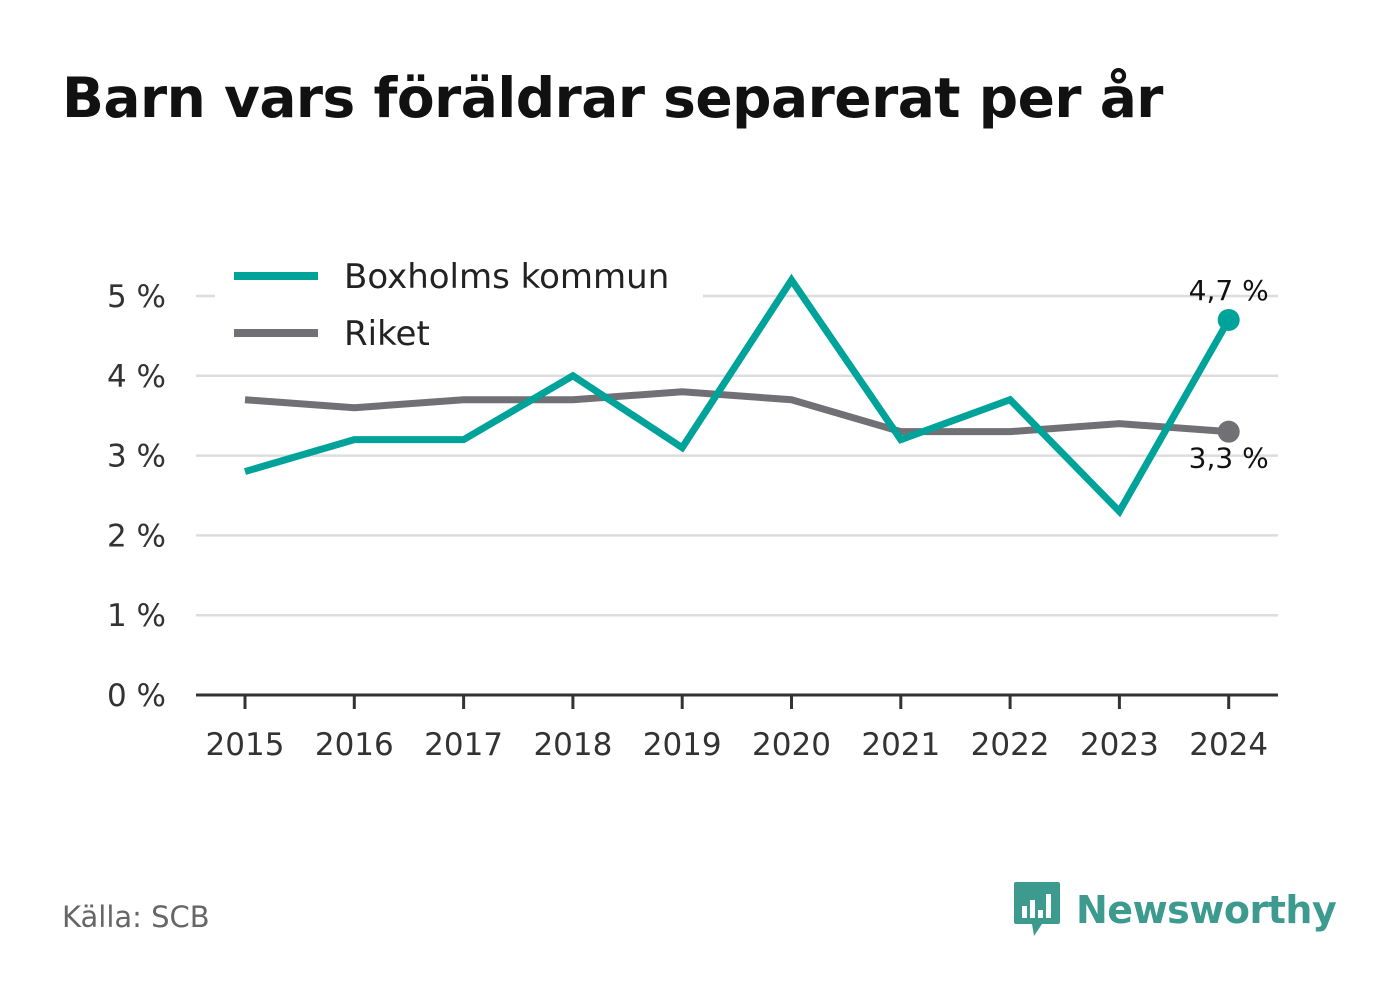  What do you see at coordinates (136, 377) in the screenshot?
I see `y-tick-label: 4 %` at bounding box center [136, 377].